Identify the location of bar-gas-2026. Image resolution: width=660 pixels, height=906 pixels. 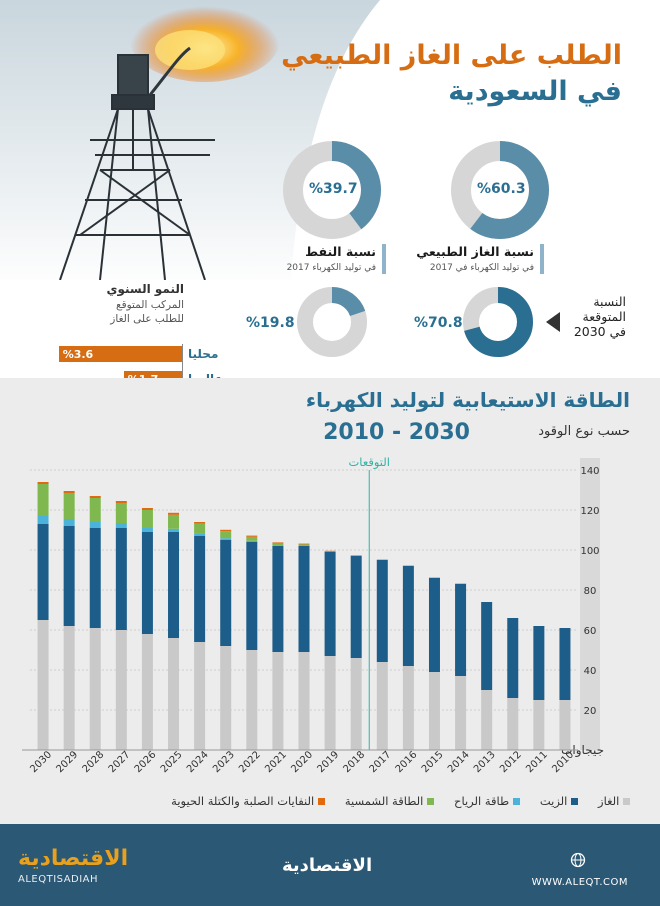
(147, 692).